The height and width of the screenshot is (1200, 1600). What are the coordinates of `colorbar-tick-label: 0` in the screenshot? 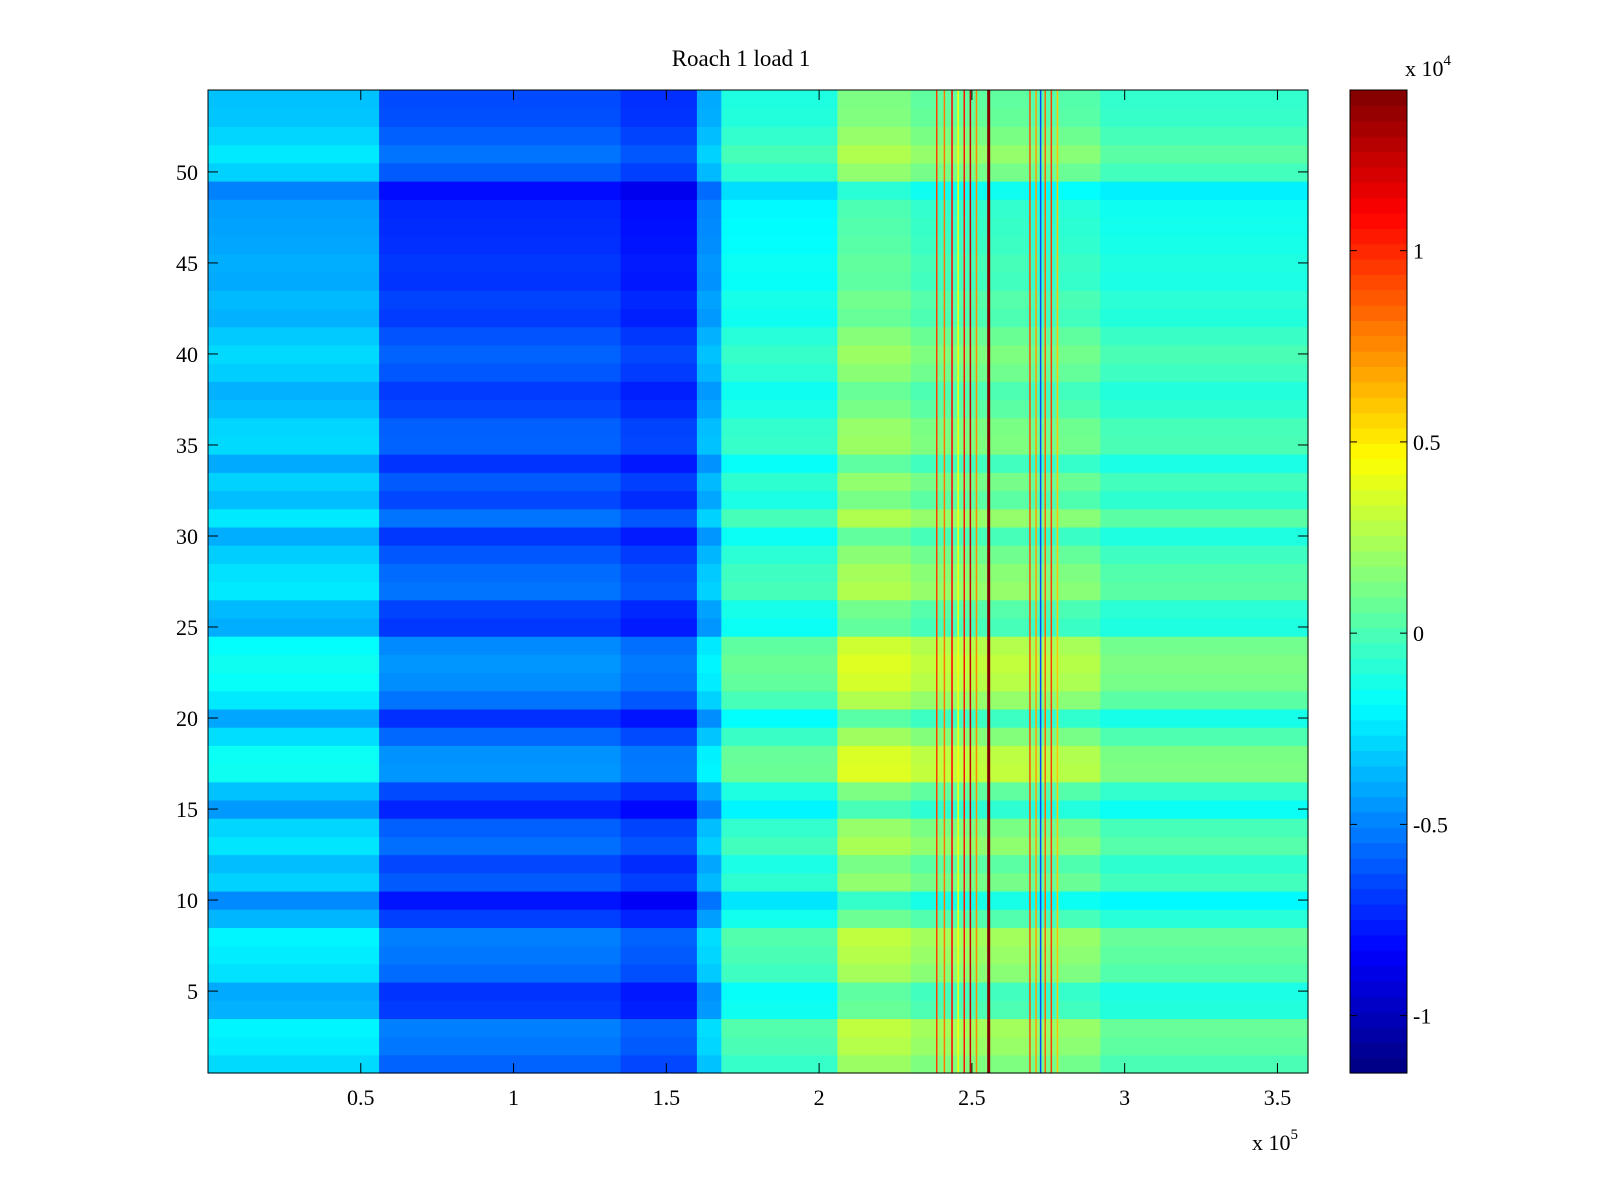 It's located at (1418, 633).